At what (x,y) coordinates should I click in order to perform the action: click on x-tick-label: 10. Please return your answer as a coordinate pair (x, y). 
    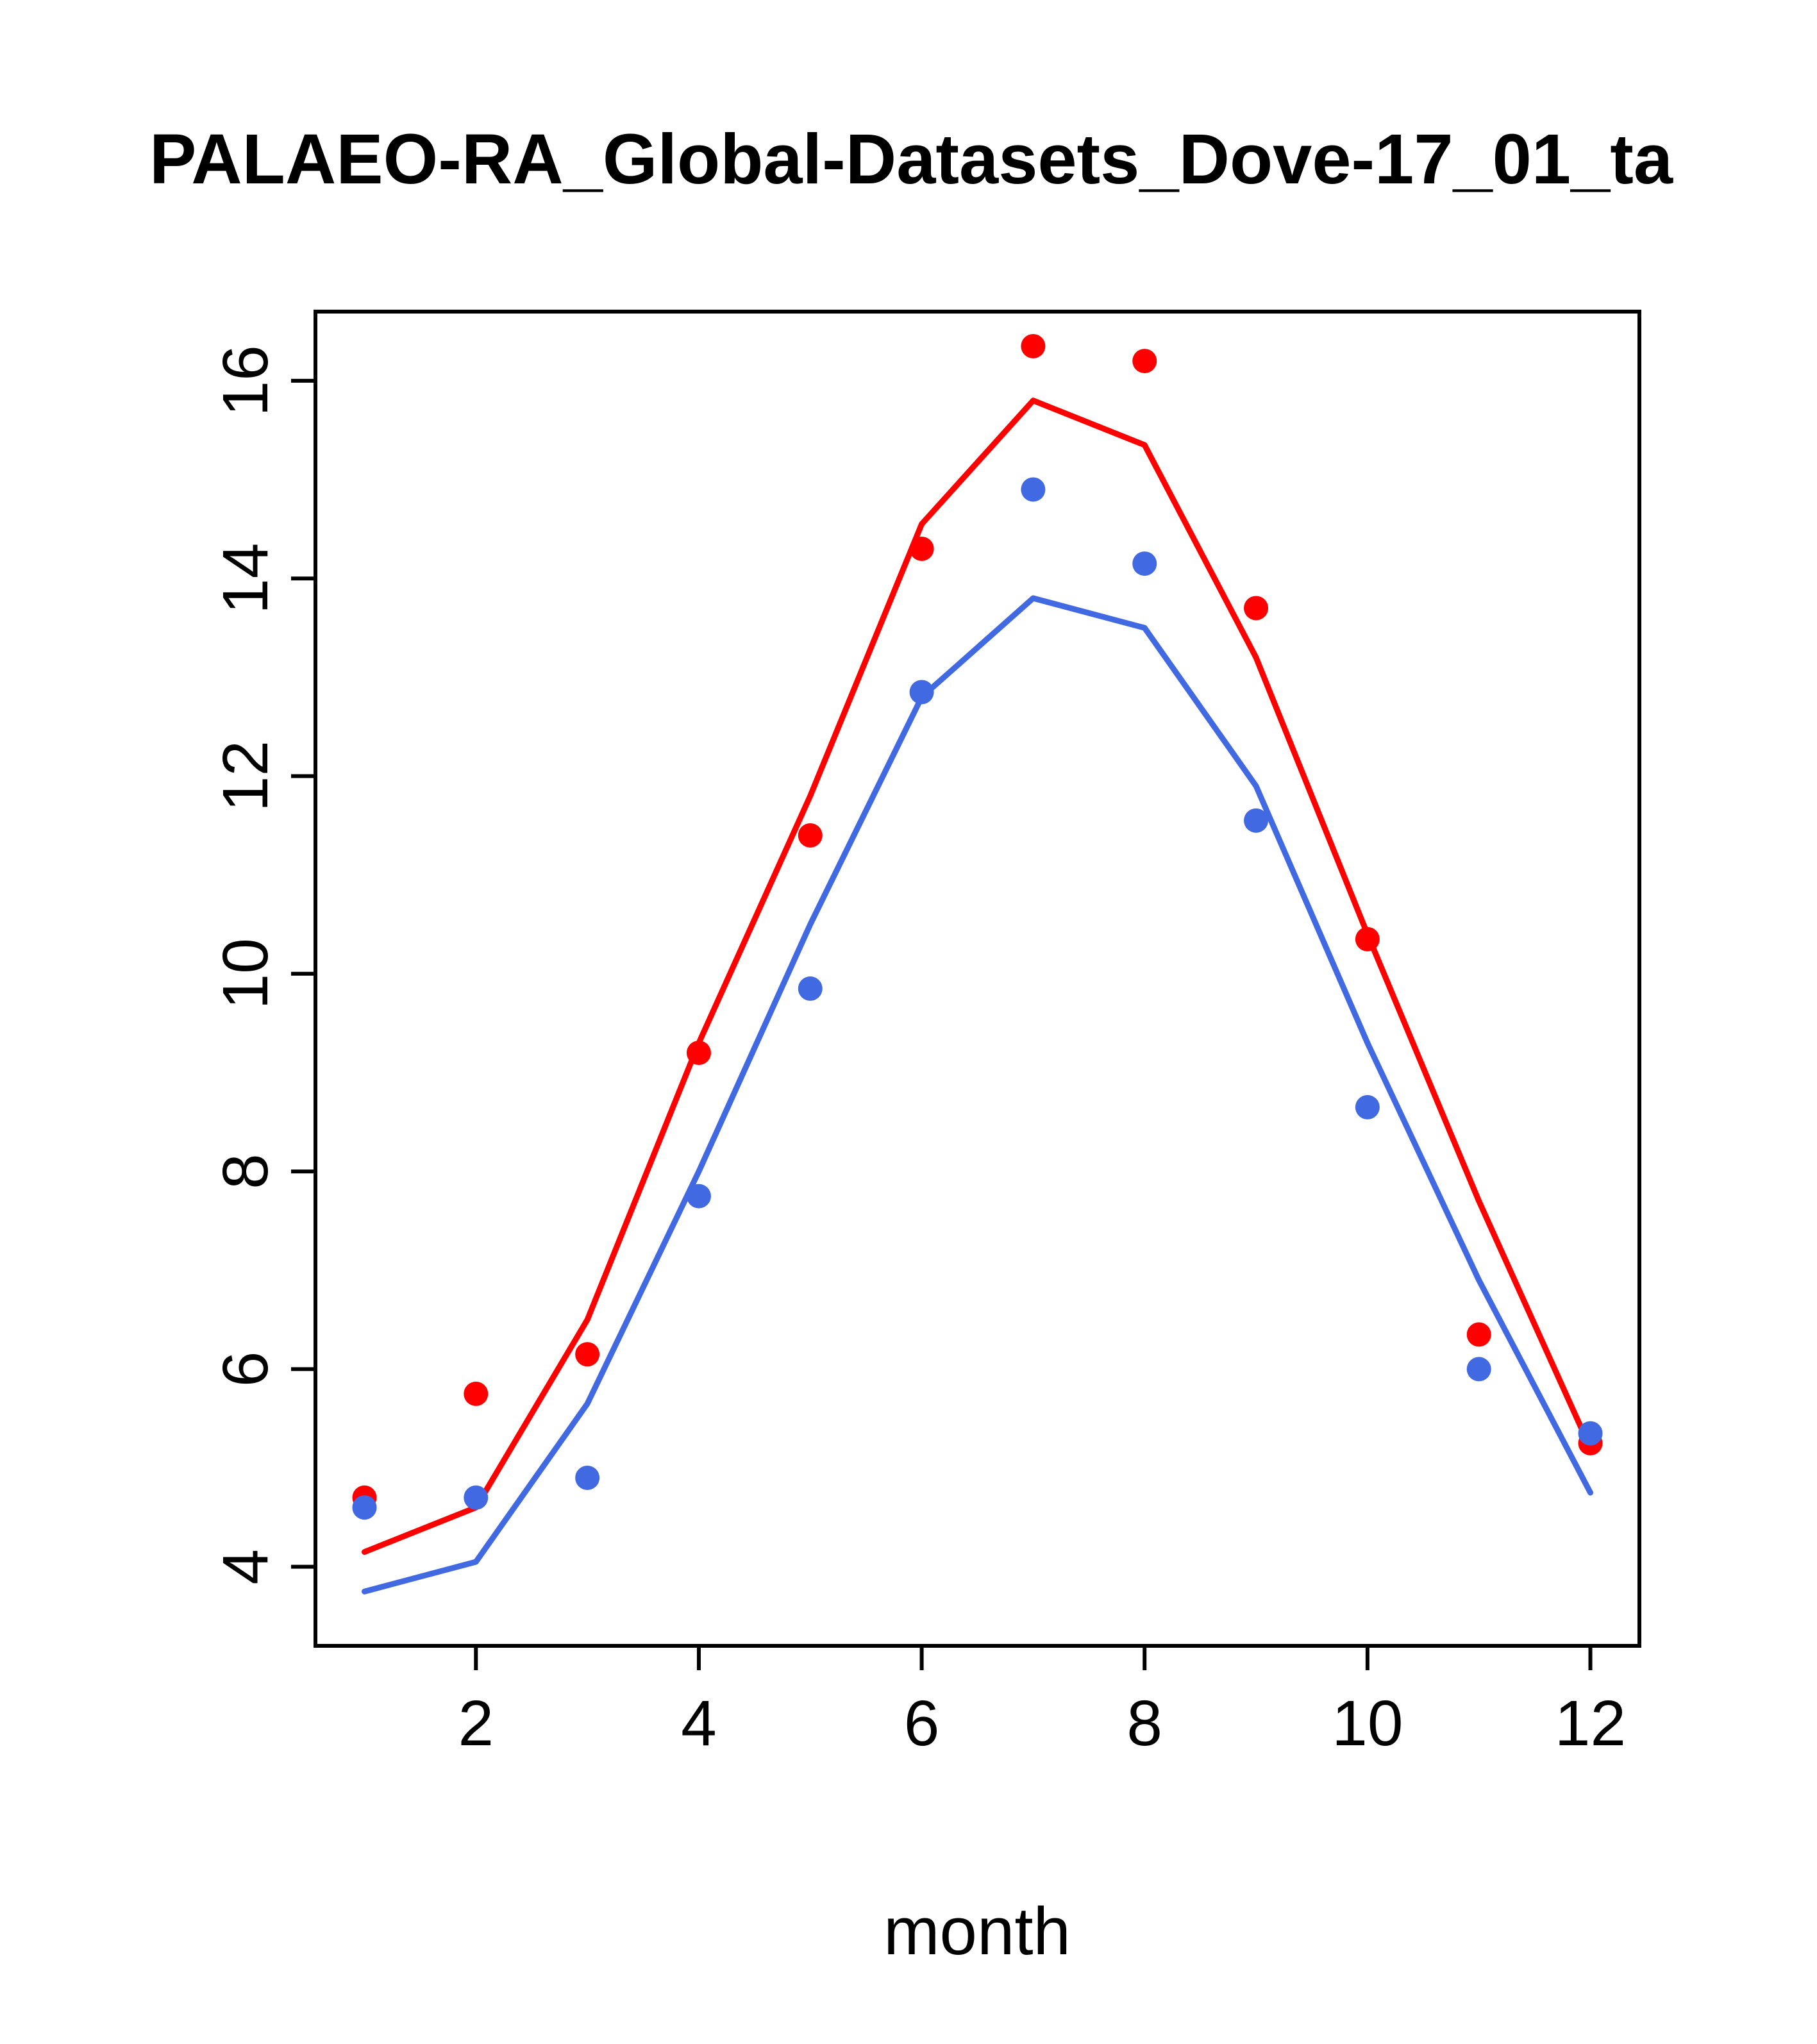
    Looking at the image, I should click on (1367, 1723).